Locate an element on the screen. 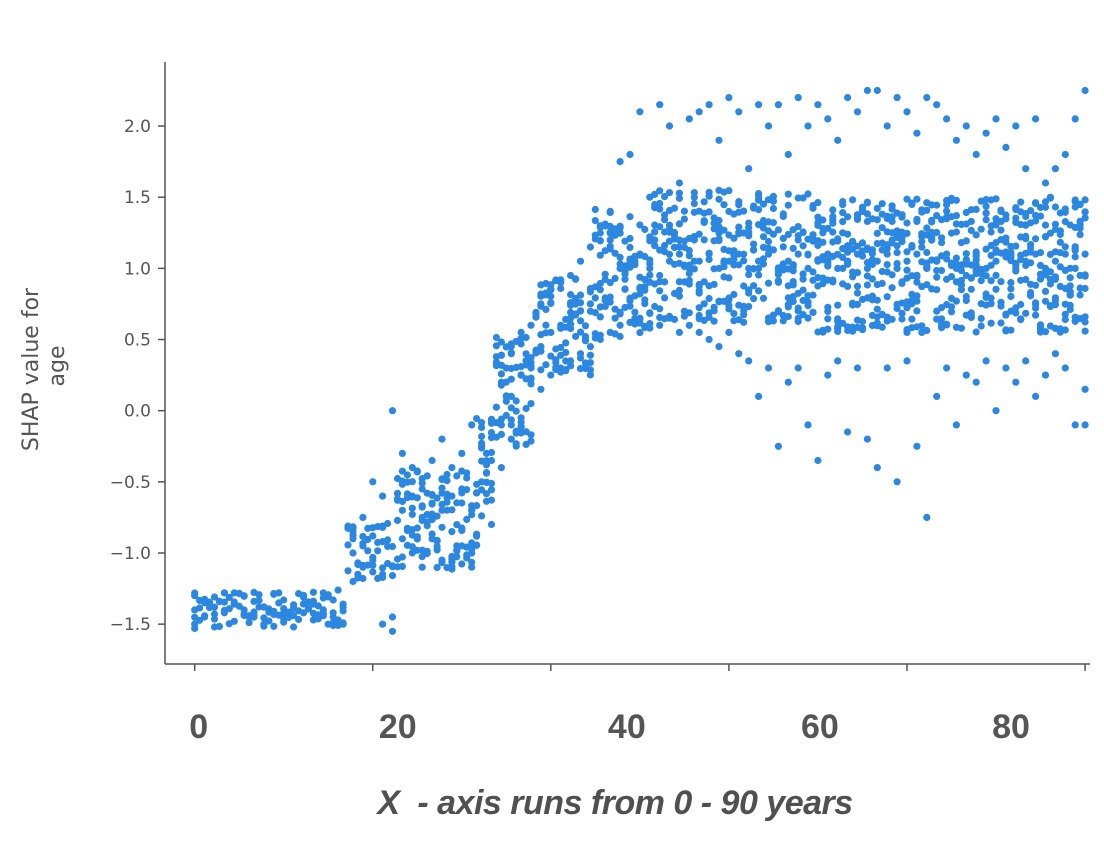 This screenshot has width=1104, height=842. y-tick-label: 1.5 is located at coordinates (137, 198).